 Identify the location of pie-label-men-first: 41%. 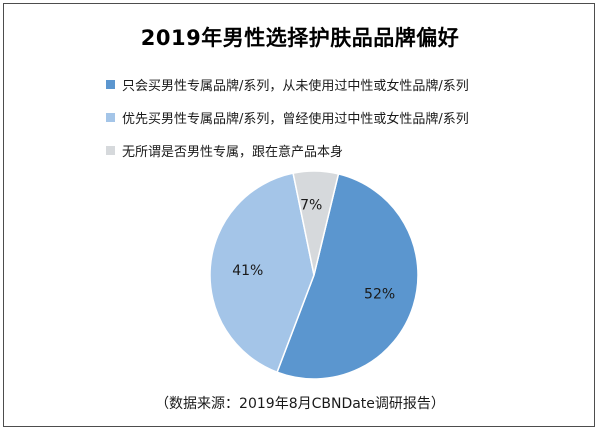
(247, 271).